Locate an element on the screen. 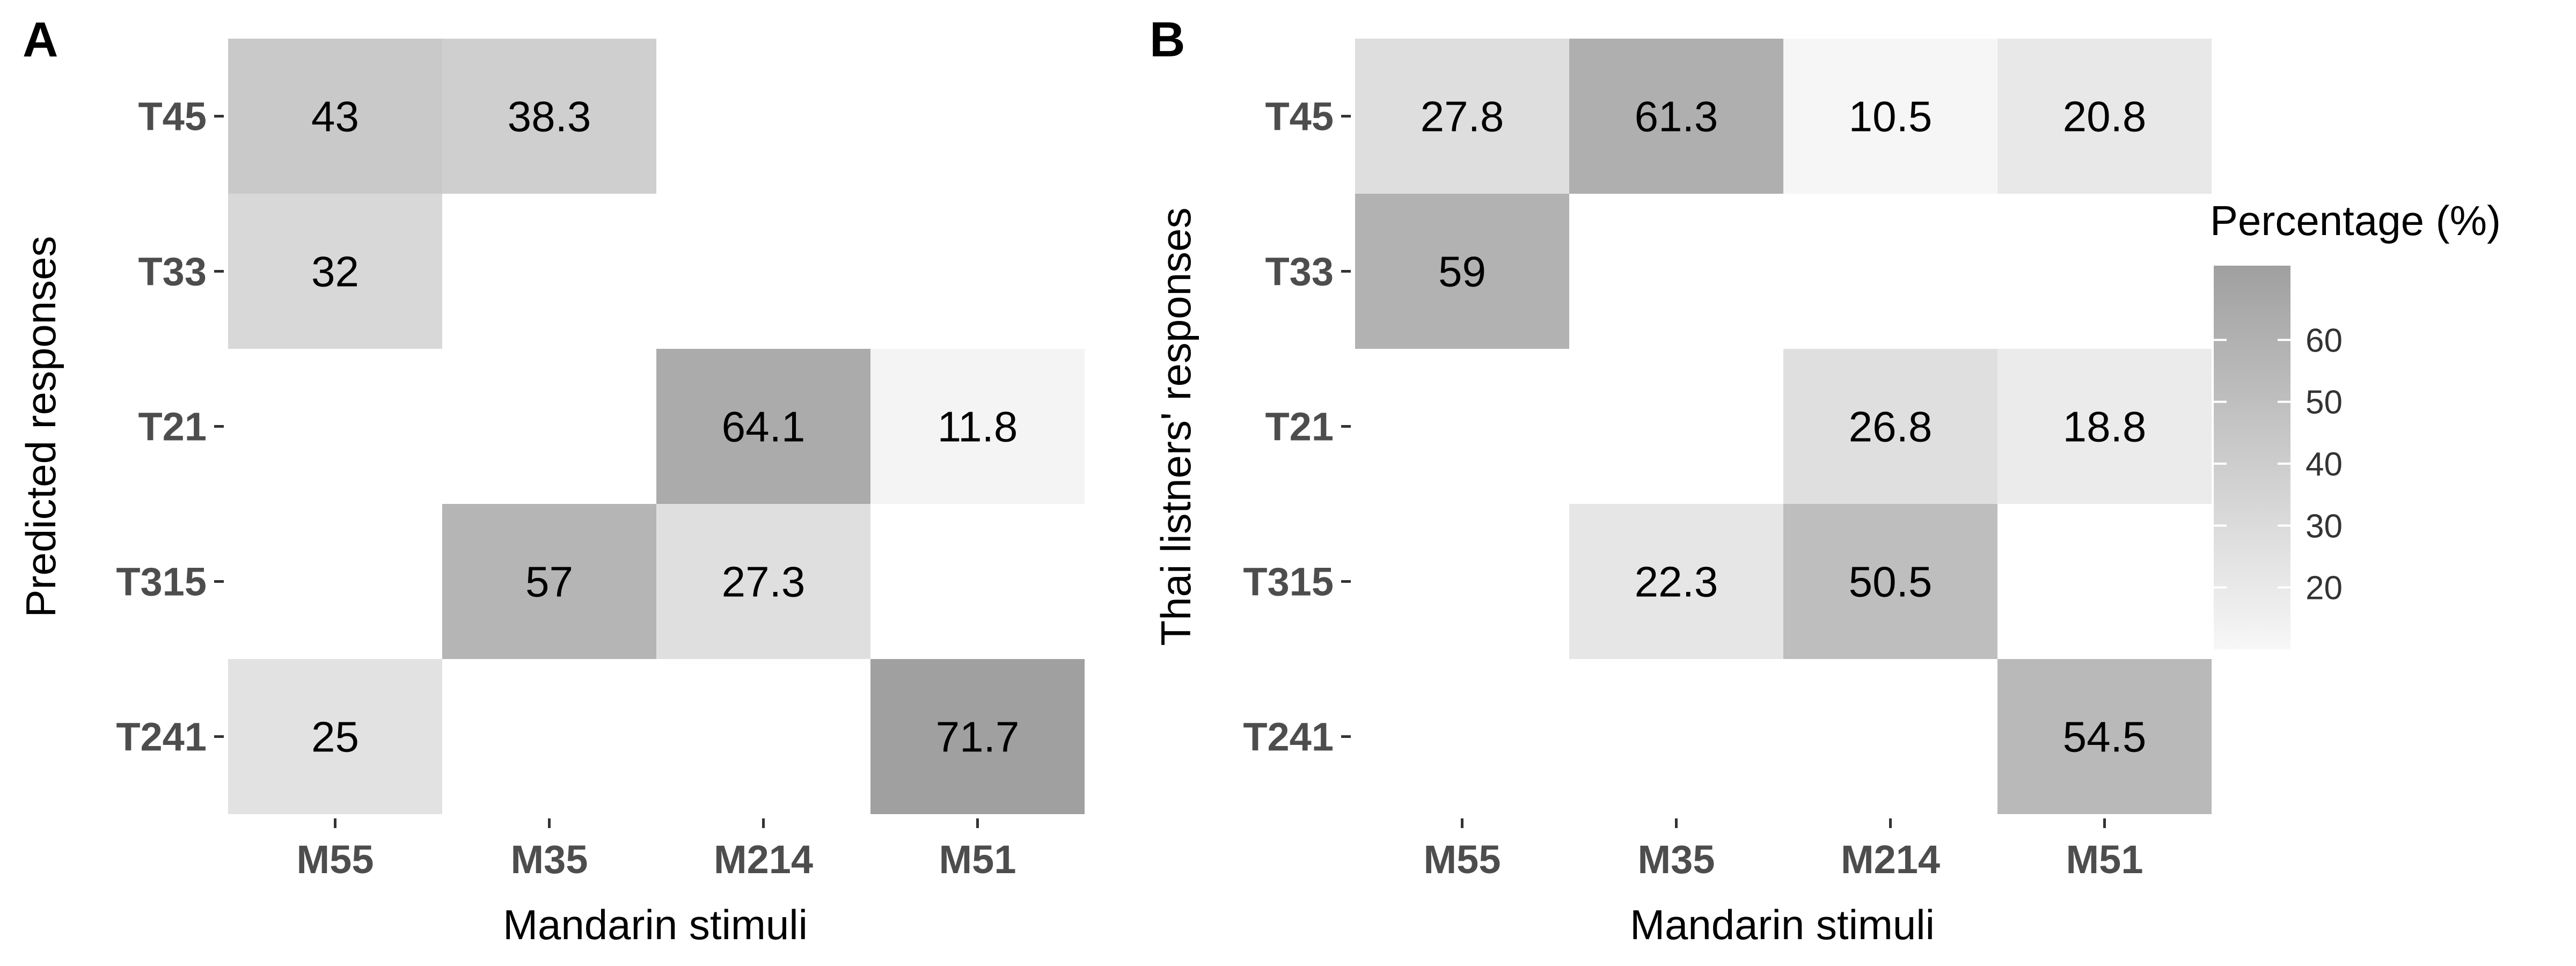 The width and height of the screenshot is (2576, 966). panel-a-cell-label-T21-M214: 64.1 is located at coordinates (764, 427).